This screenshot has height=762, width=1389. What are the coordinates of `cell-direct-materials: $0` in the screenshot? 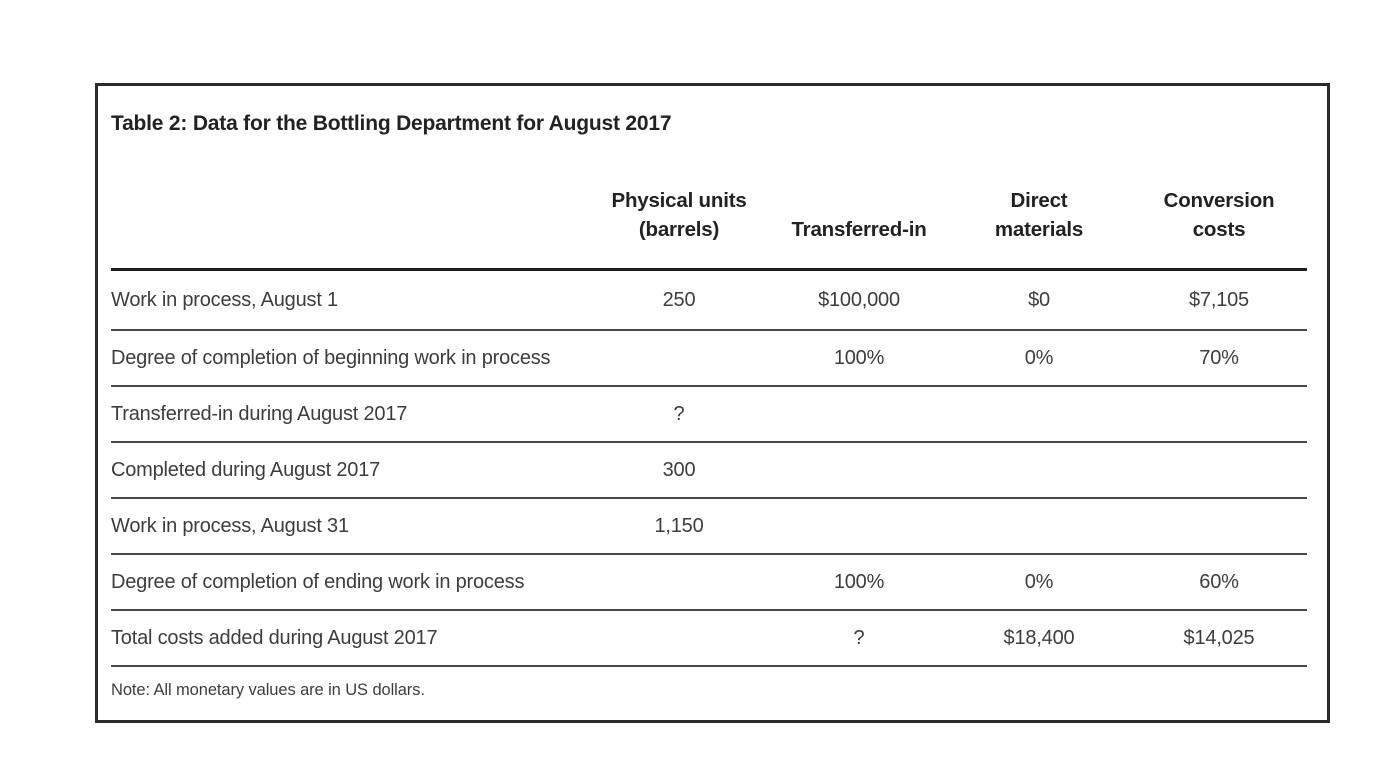 It's located at (1039, 299).